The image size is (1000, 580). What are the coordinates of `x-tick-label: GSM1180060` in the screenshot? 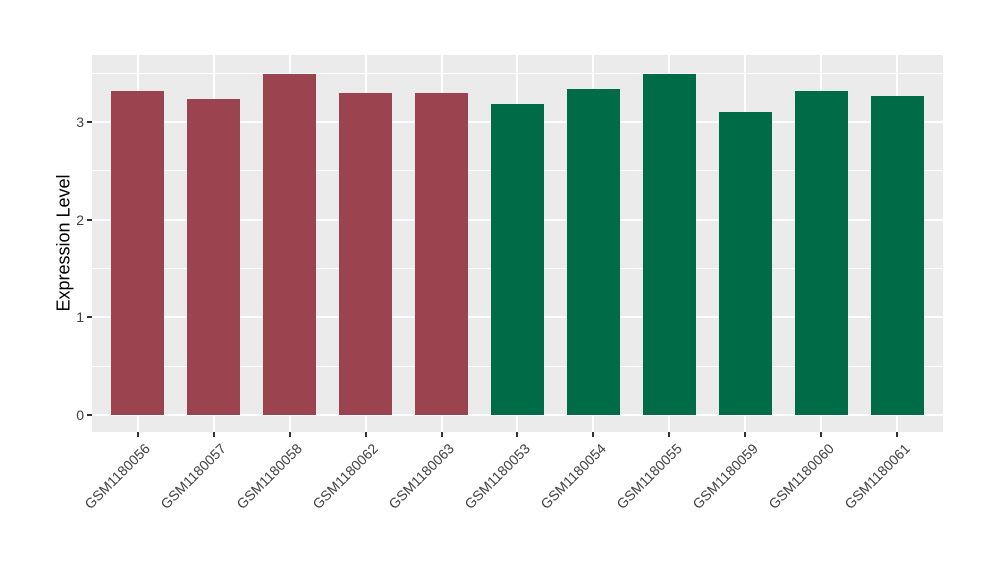 It's located at (801, 476).